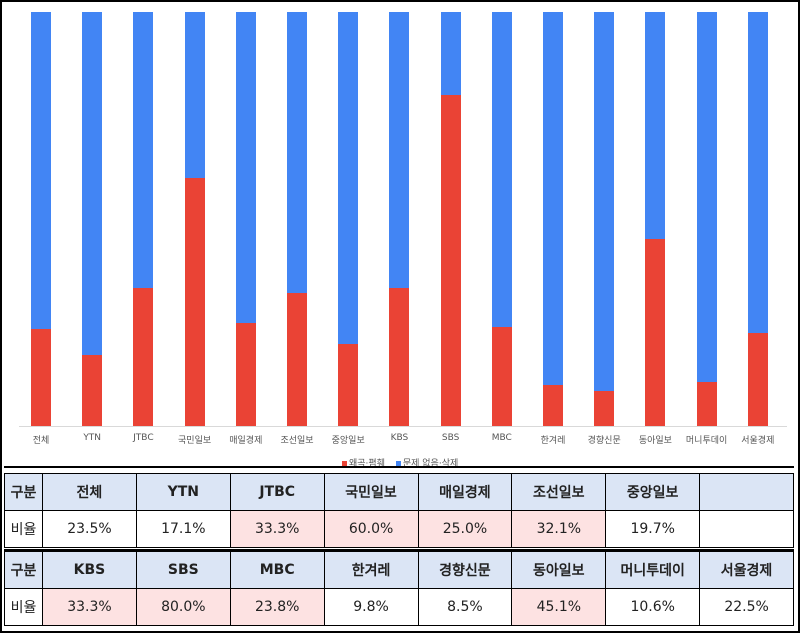 The width and height of the screenshot is (800, 633). Describe the element at coordinates (604, 441) in the screenshot. I see `x-tick-label: 경향신문` at that location.